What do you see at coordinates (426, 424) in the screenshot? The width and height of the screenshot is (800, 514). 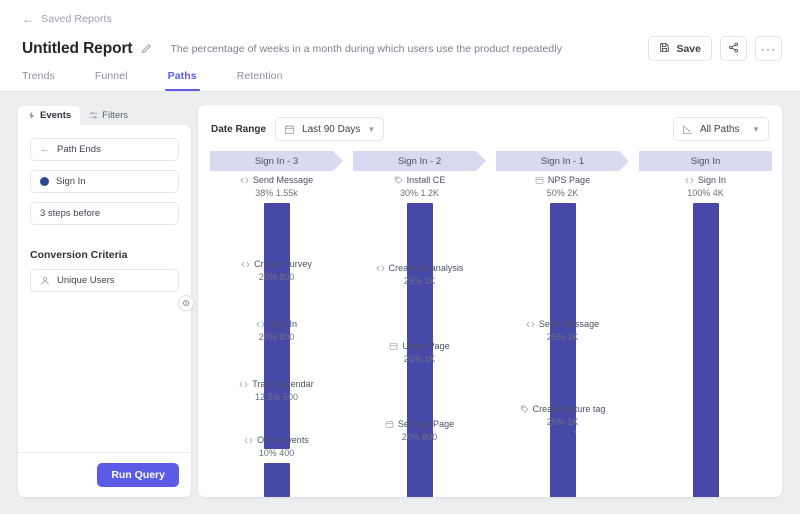 I see `path-node-name: Settings Page` at bounding box center [426, 424].